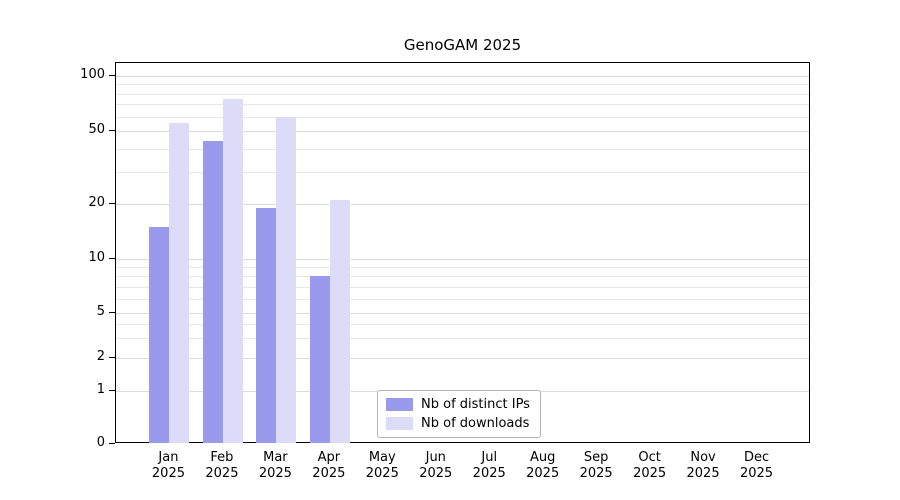 This screenshot has width=900, height=500. Describe the element at coordinates (100, 442) in the screenshot. I see `y-tick-label: 0` at that location.